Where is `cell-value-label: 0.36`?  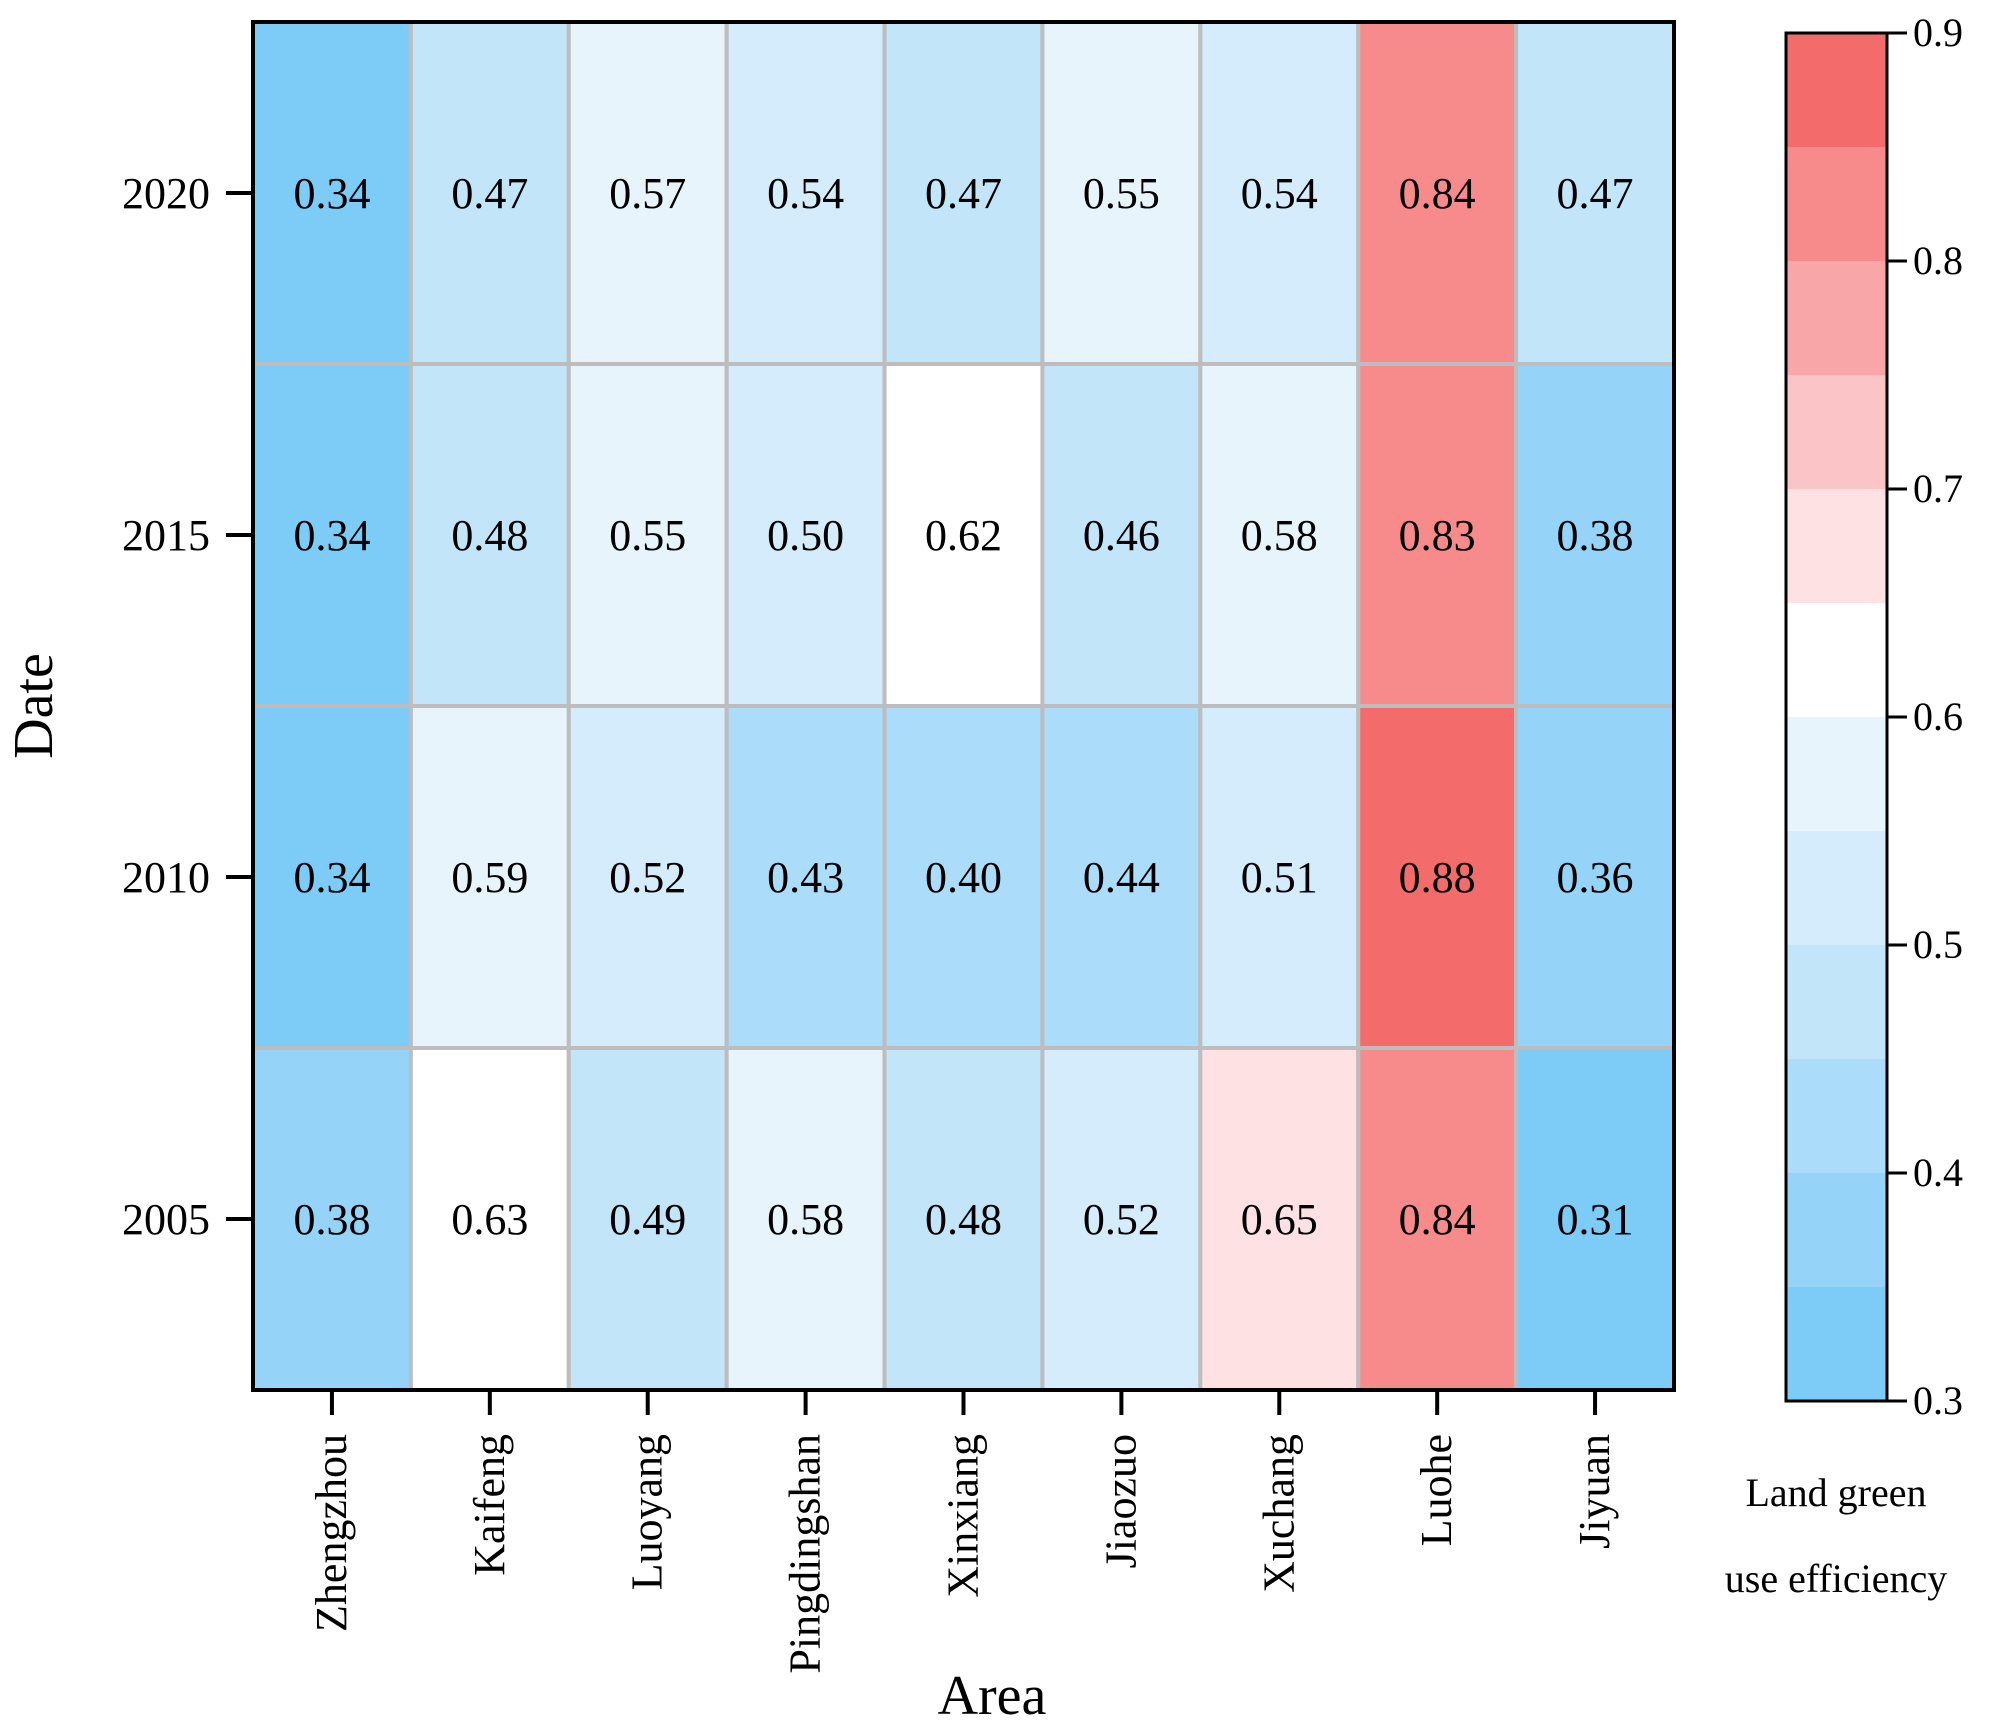
cell-value-label: 0.36 is located at coordinates (1595, 877).